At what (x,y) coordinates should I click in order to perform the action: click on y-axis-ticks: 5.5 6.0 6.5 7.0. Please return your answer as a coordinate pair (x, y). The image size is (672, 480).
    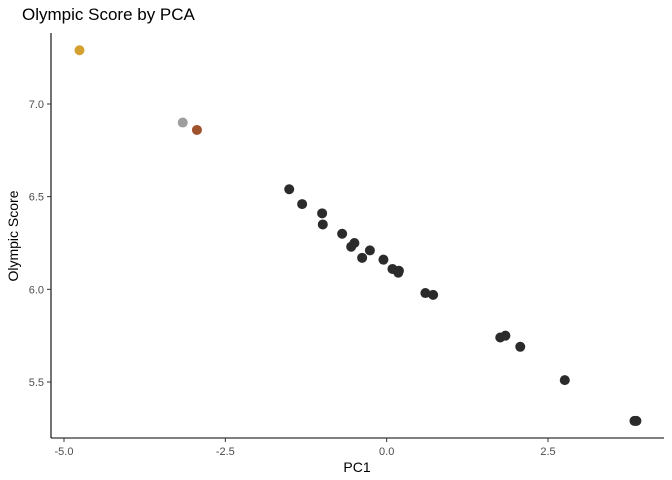
    Looking at the image, I should click on (40, 244).